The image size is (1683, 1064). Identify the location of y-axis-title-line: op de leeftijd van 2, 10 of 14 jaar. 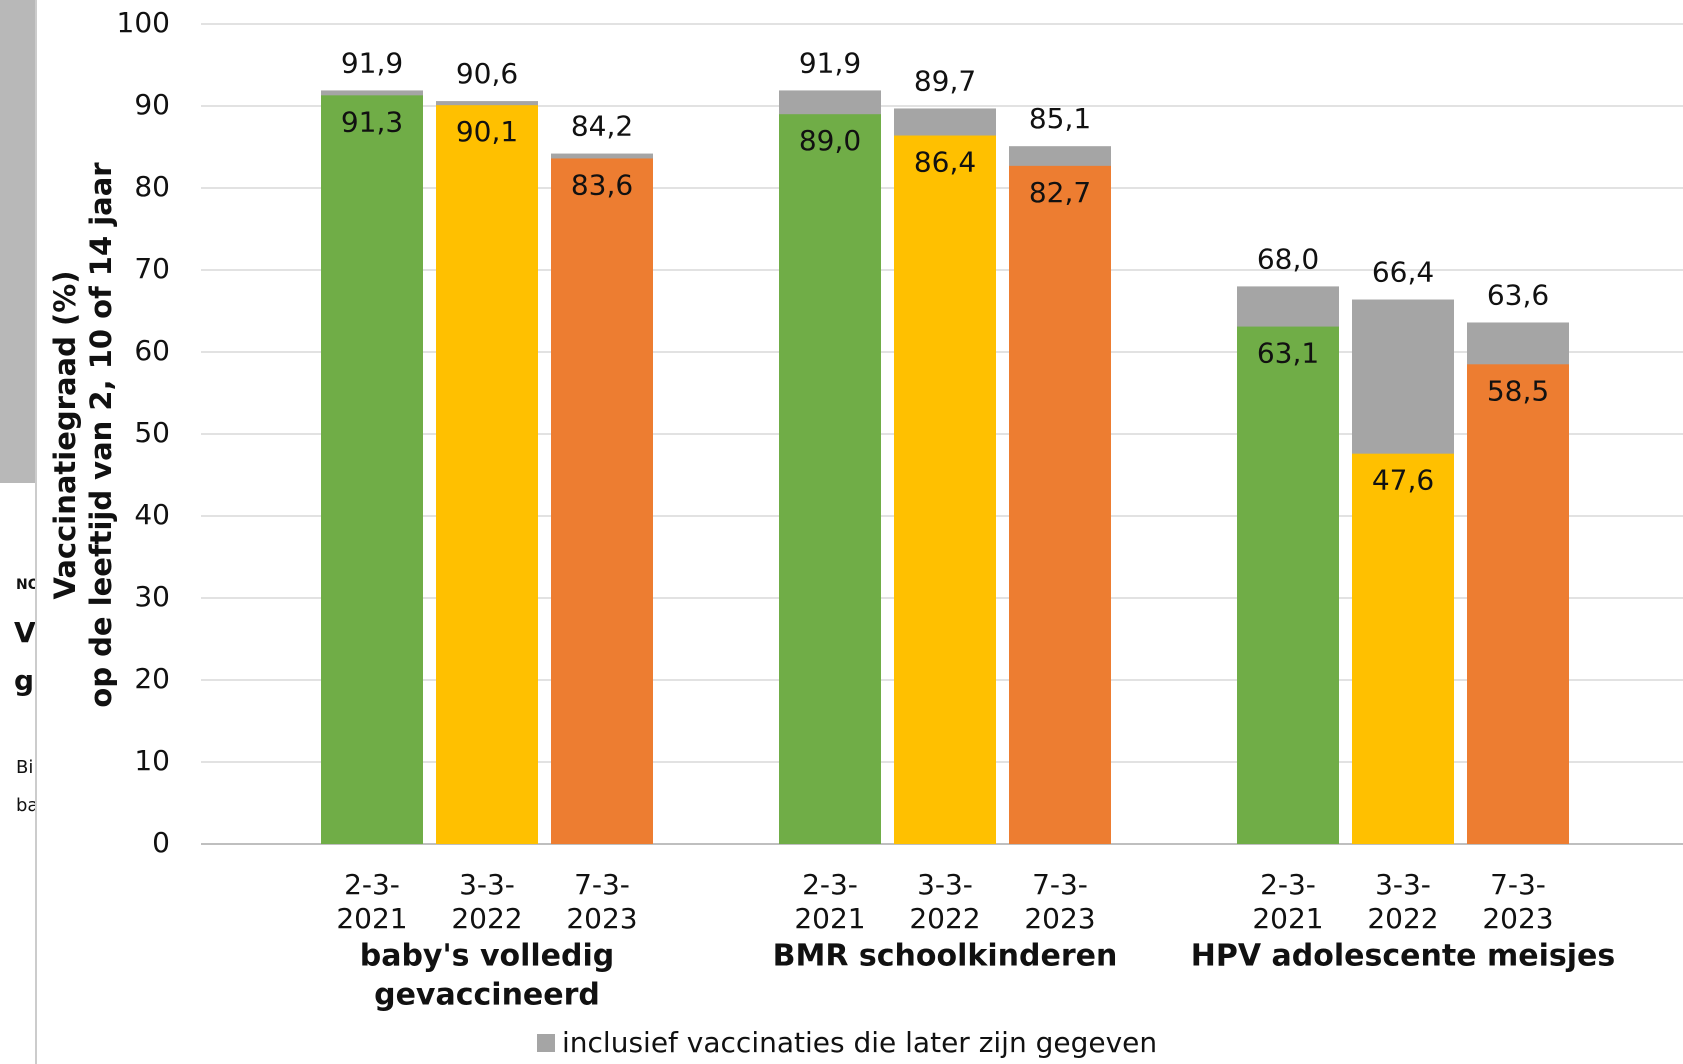
(101, 435).